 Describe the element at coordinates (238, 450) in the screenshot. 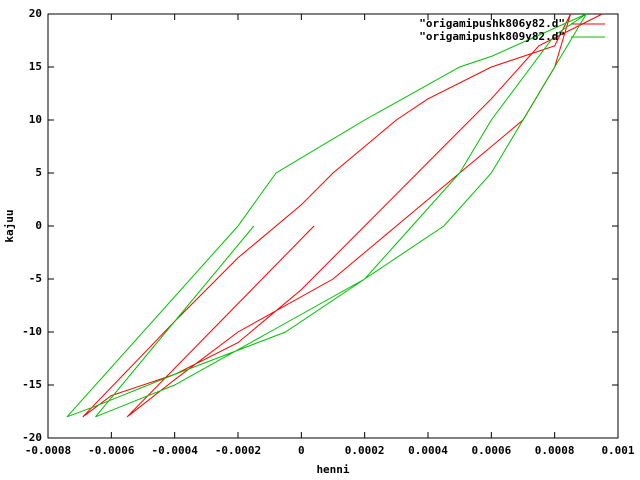

I see `x-tick-label: -0.0002` at that location.